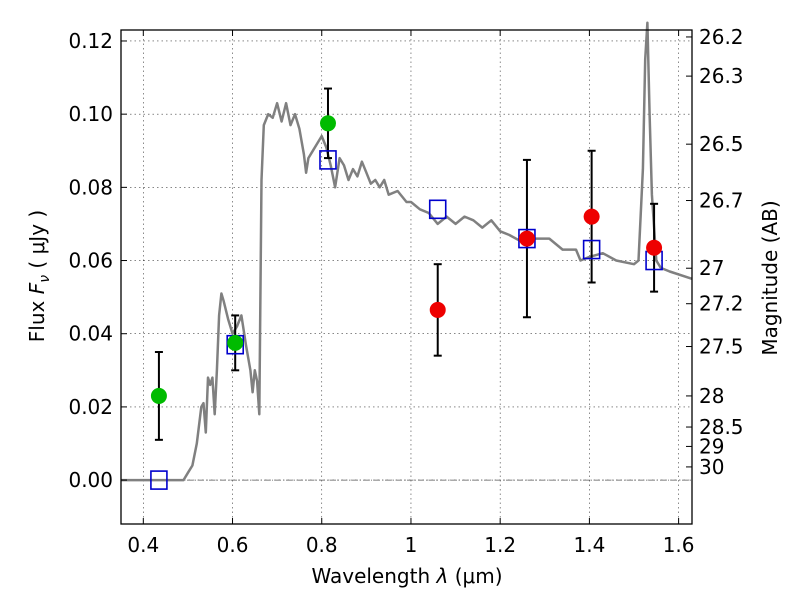 Image resolution: width=800 pixels, height=600 pixels. Describe the element at coordinates (500, 545) in the screenshot. I see `x-tick-label: 1.2` at that location.